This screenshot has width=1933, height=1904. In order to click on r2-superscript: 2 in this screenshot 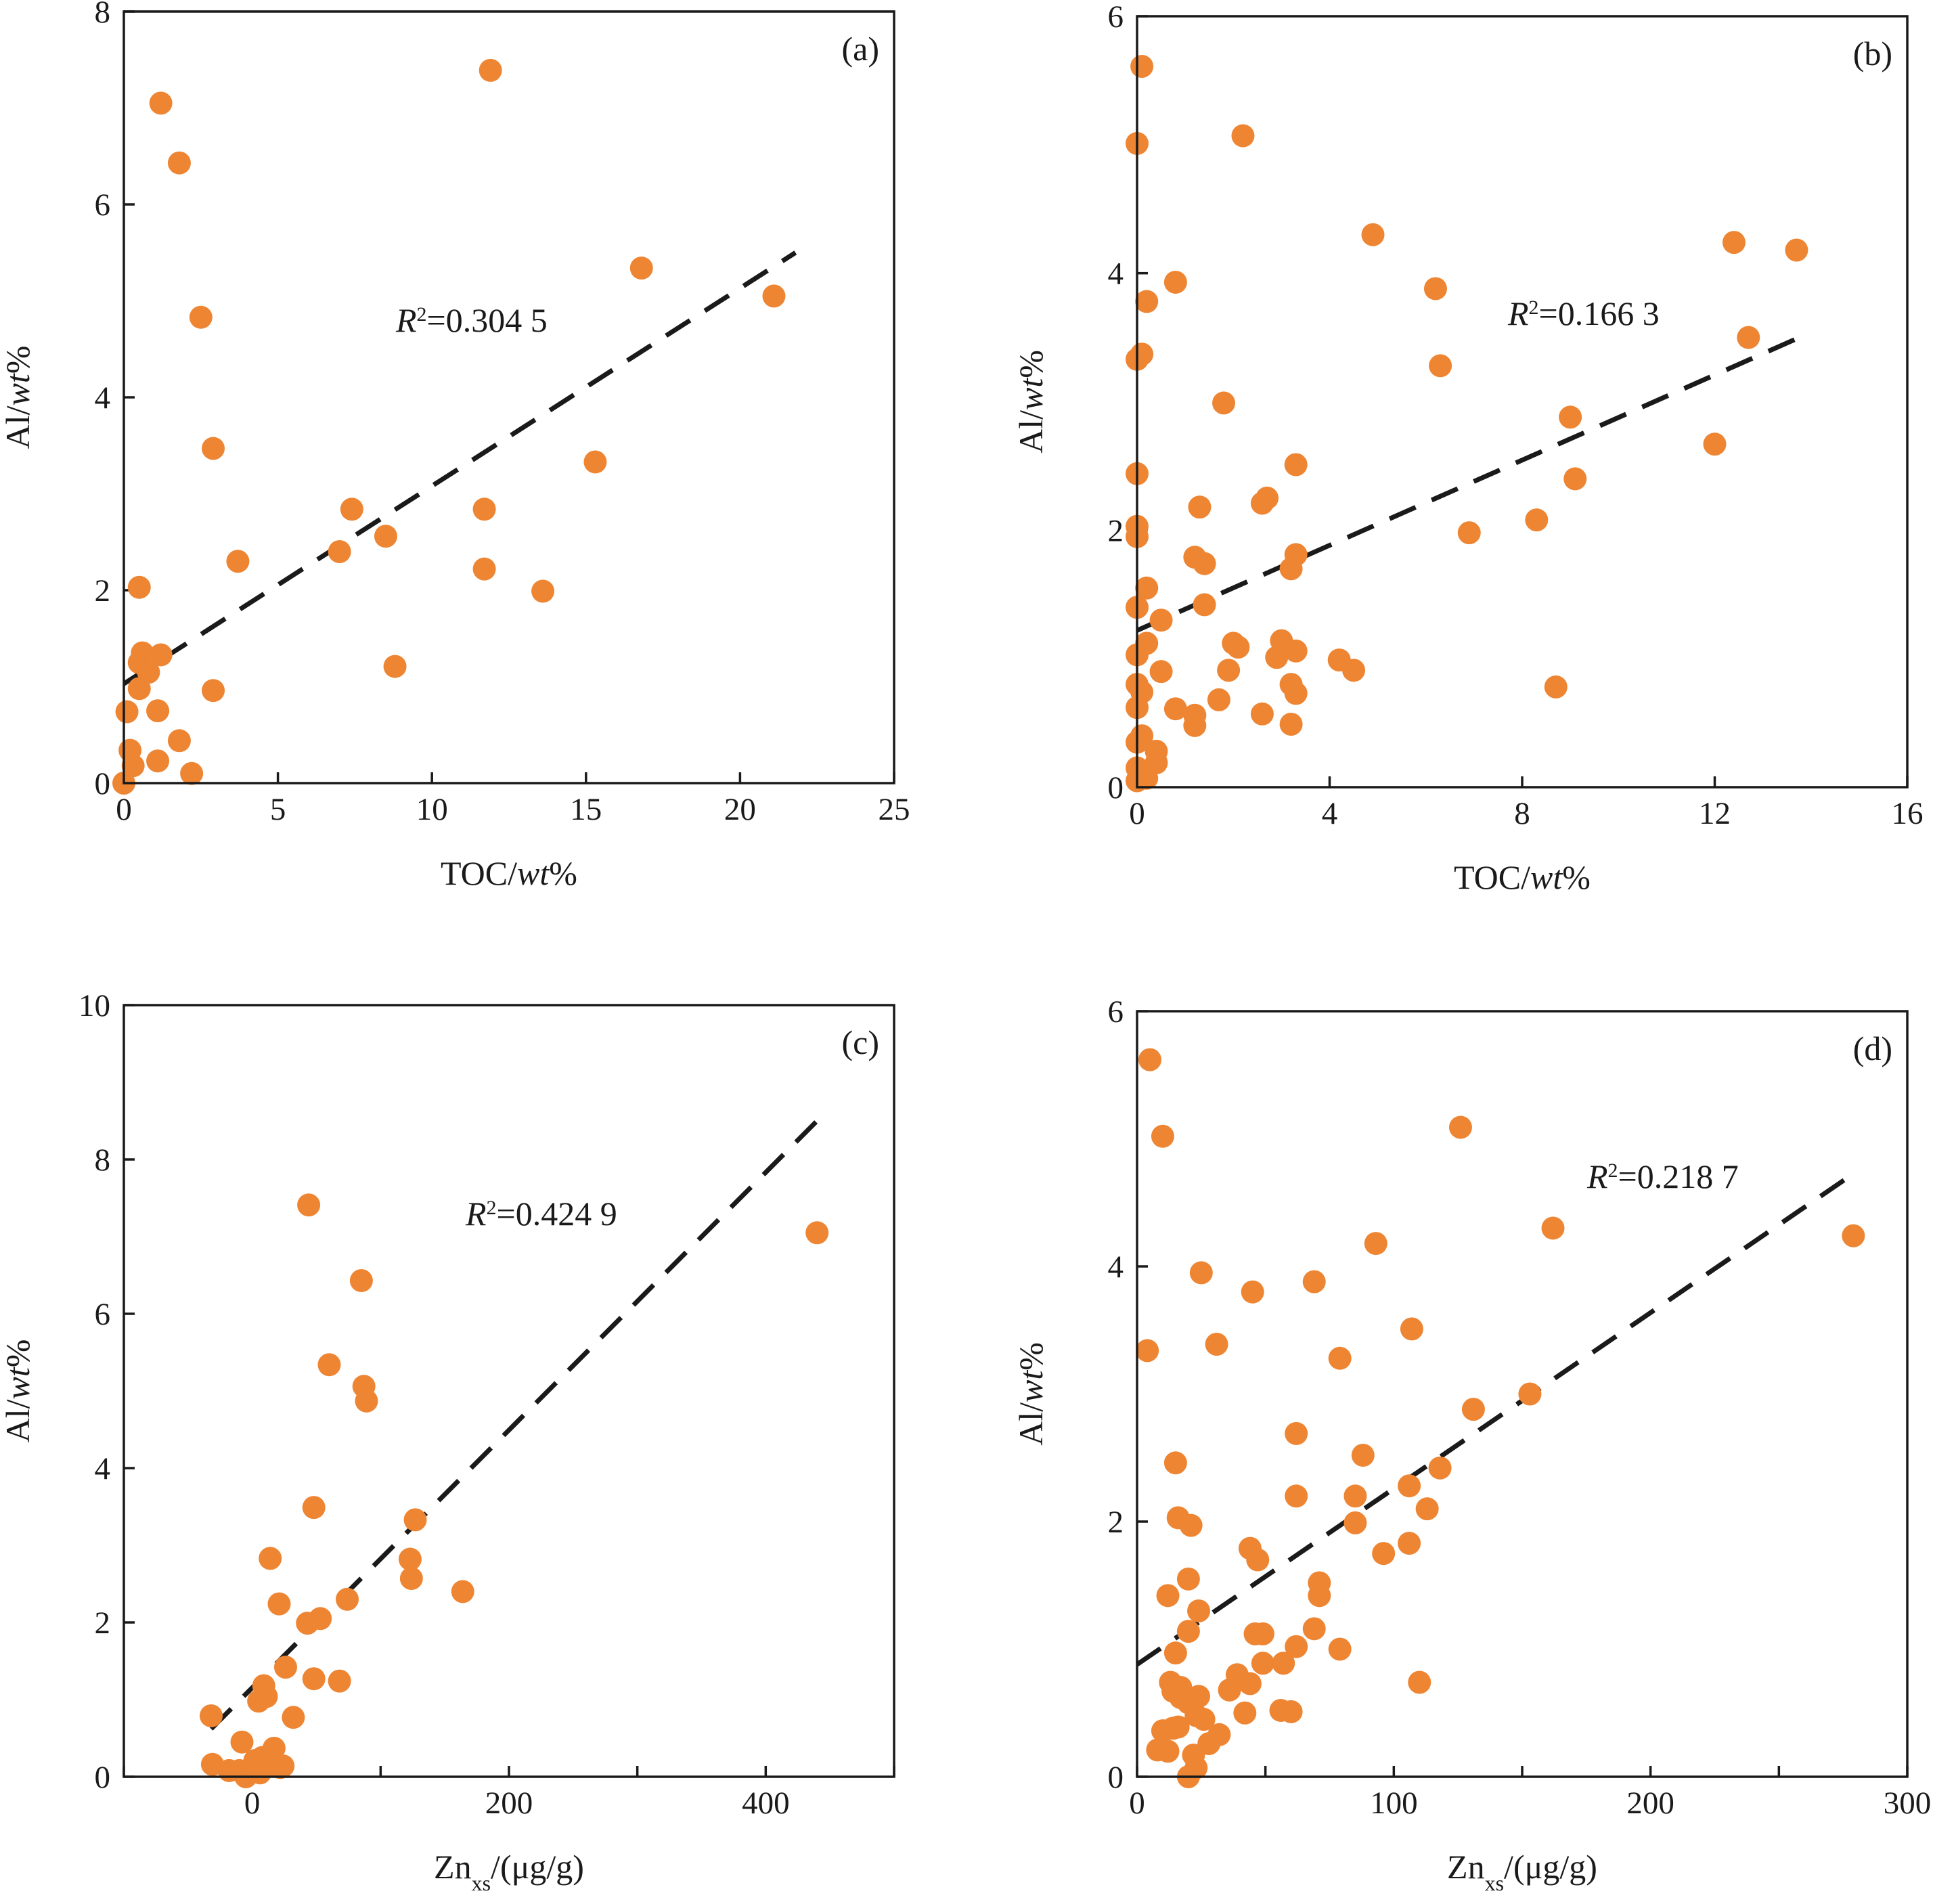, I will do `click(422, 314)`.